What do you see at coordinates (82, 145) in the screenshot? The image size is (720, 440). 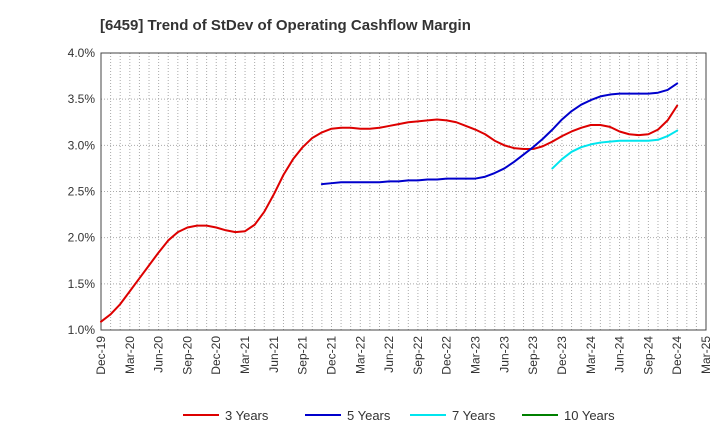 I see `y-tick-label: 3.0%` at bounding box center [82, 145].